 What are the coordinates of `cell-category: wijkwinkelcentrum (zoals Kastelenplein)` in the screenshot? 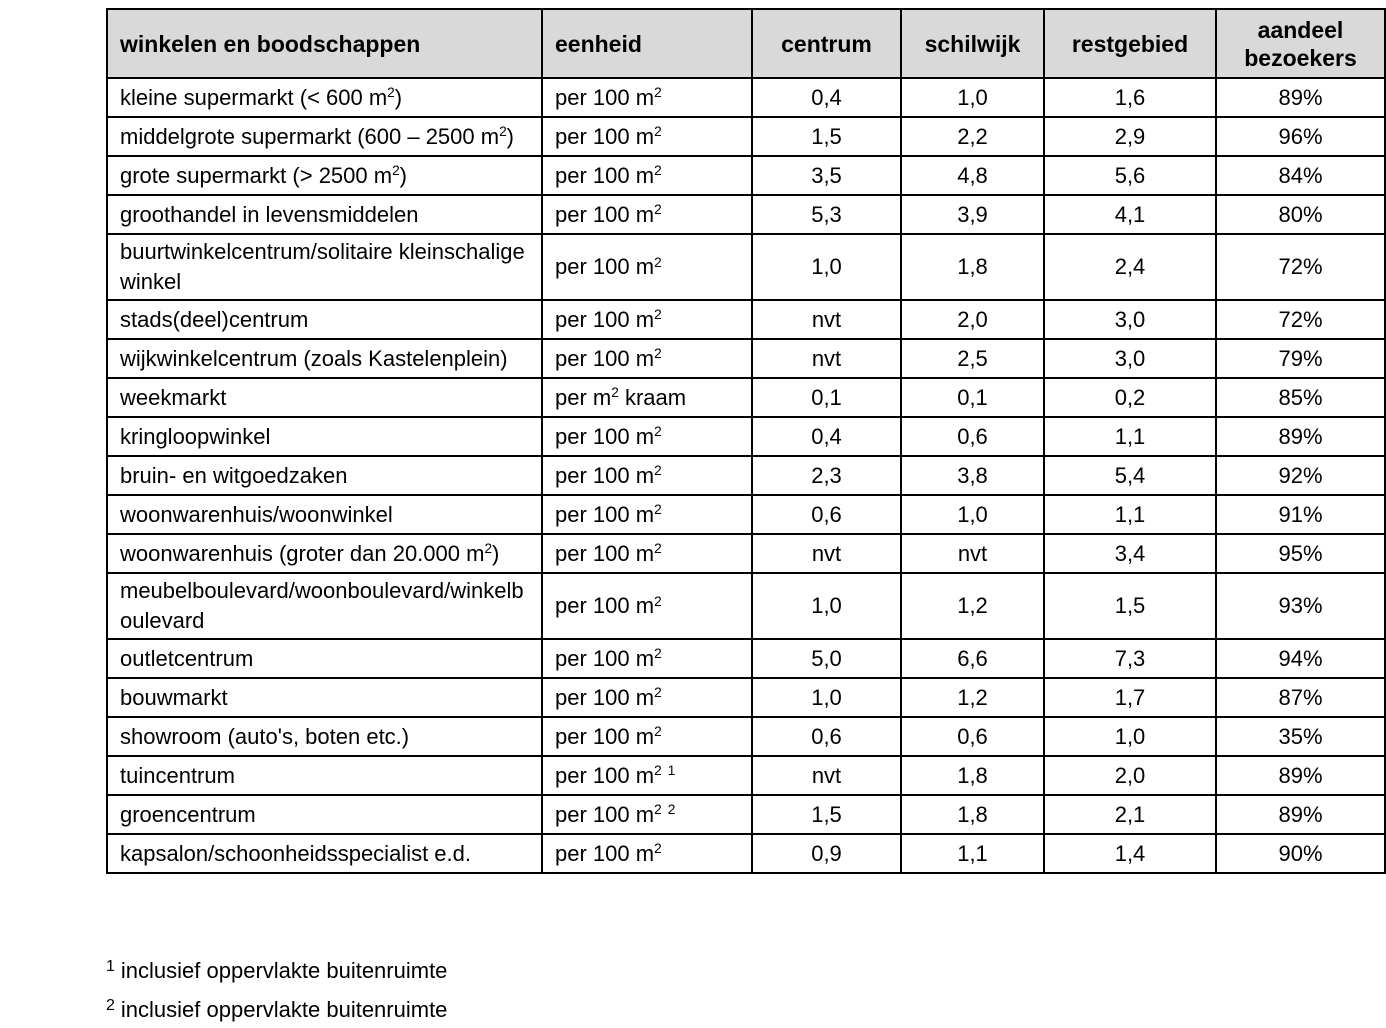 It's located at (324, 358).